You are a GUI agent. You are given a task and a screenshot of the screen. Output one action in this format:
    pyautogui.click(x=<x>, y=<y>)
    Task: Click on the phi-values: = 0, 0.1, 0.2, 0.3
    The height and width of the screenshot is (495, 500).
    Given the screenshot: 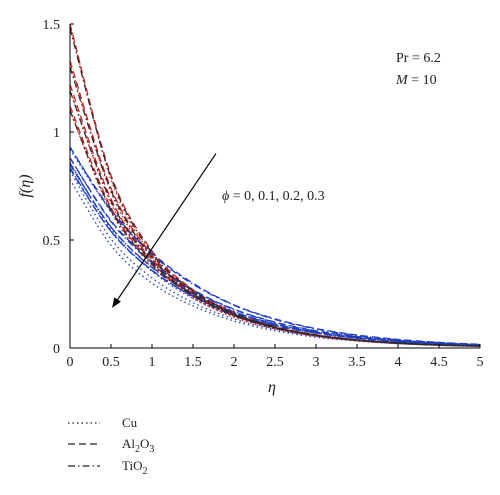 What is the action you would take?
    pyautogui.click(x=276, y=196)
    